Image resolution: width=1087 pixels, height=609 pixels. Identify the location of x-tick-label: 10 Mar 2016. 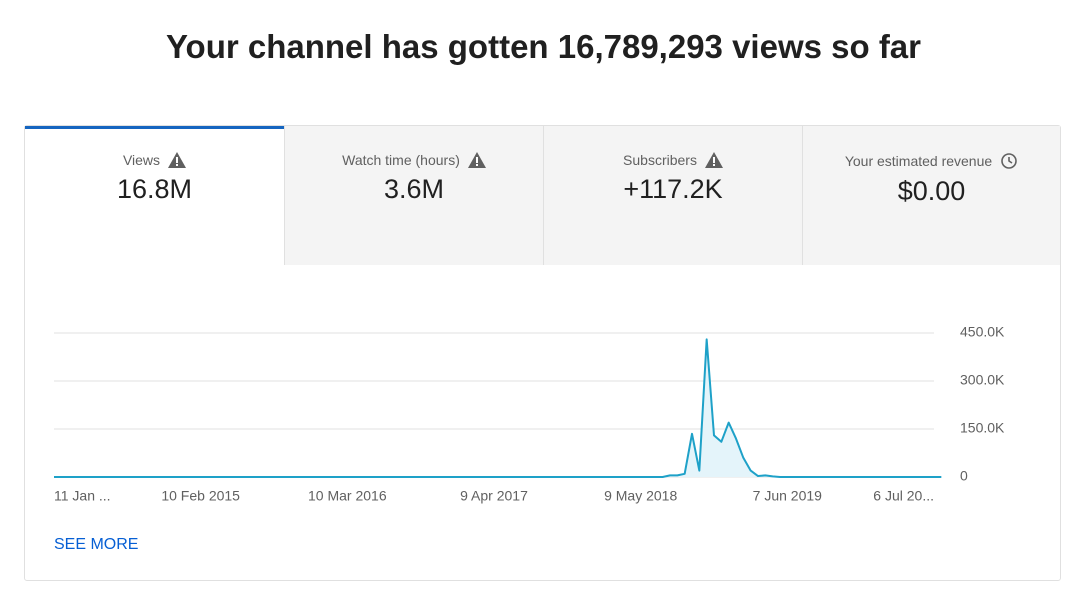
(347, 496).